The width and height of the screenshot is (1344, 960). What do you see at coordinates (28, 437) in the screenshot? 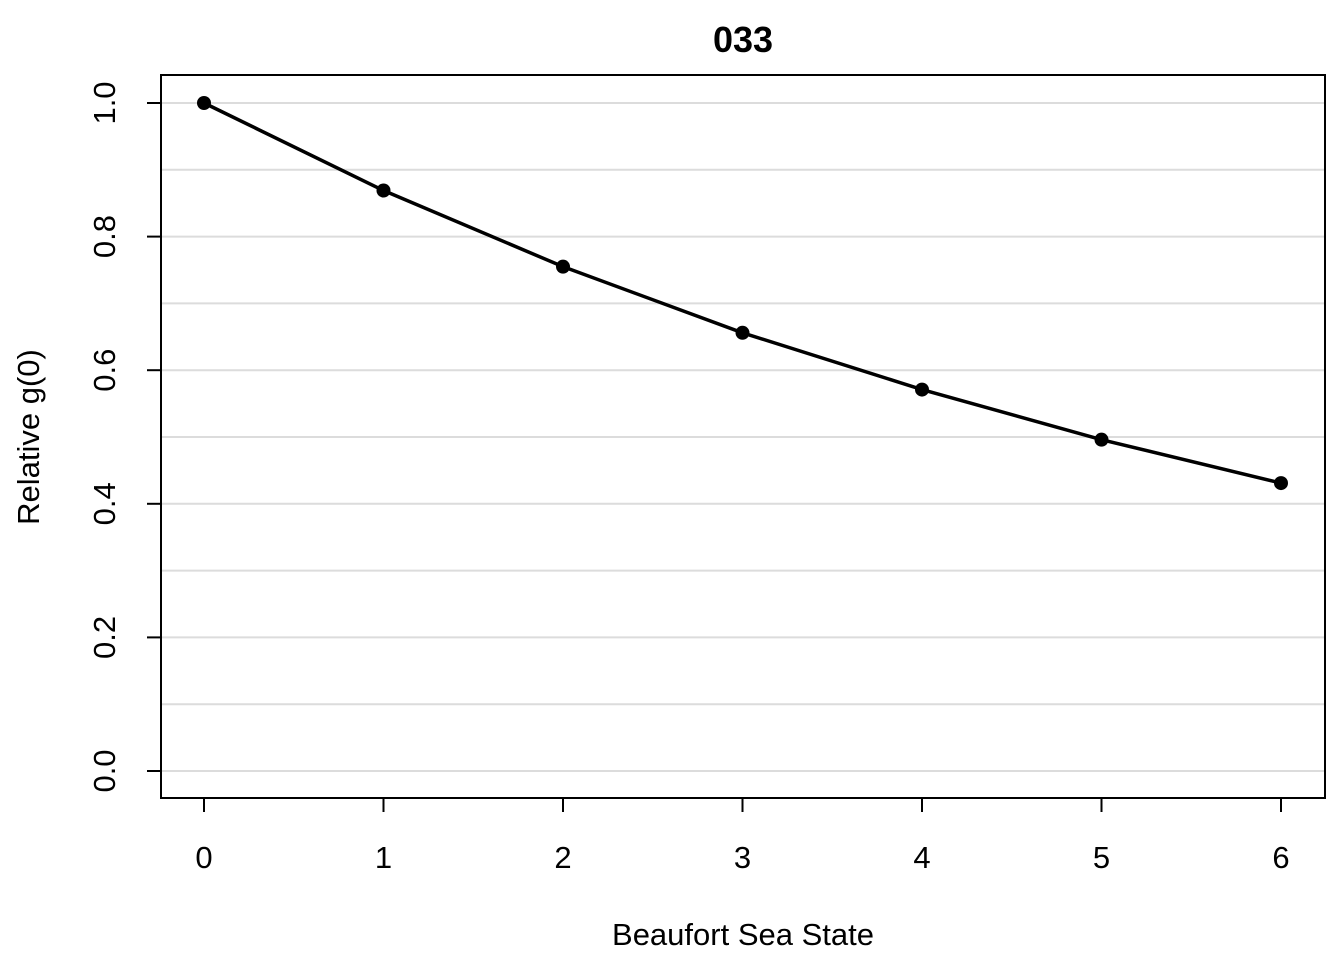
I see `y-axis-label: Relative g(0)` at bounding box center [28, 437].